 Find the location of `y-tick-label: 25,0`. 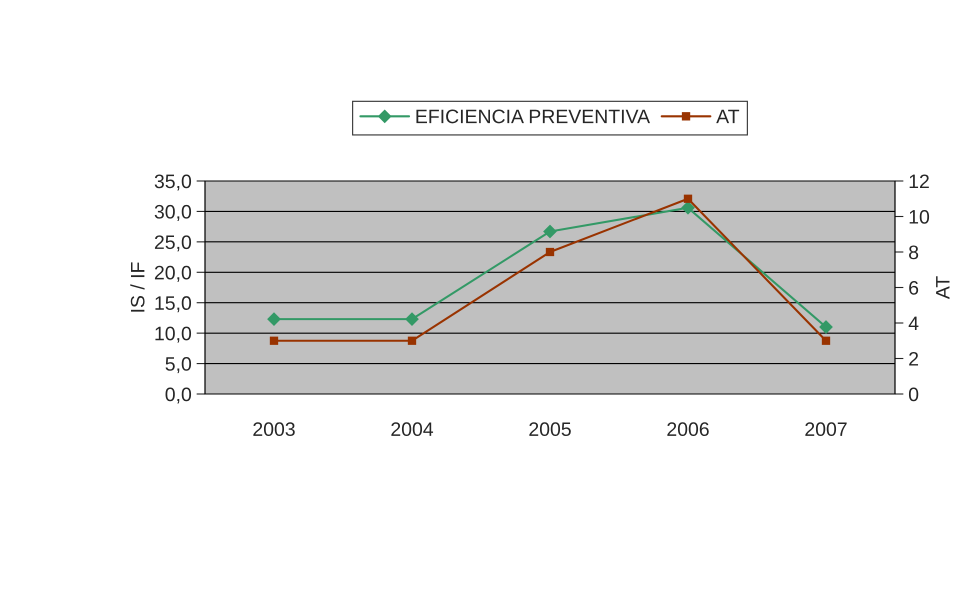

y-tick-label: 25,0 is located at coordinates (173, 243).